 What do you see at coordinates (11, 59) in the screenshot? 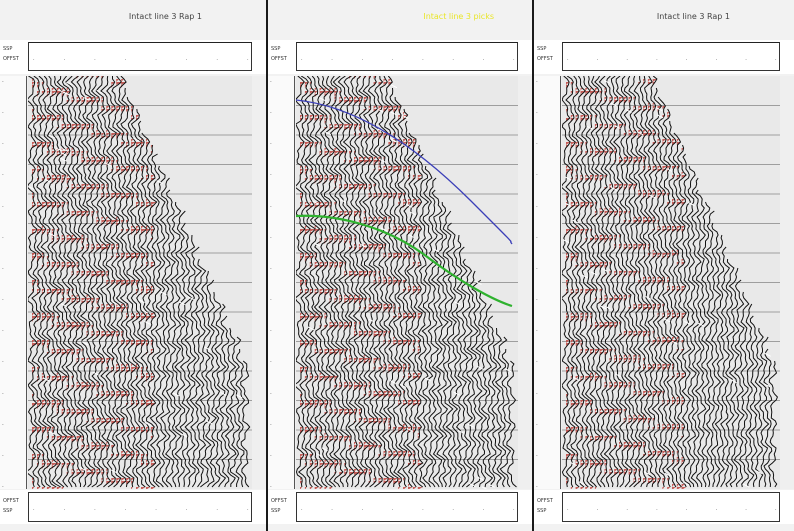
I see `header-label-offst: OFFST` at bounding box center [11, 59].